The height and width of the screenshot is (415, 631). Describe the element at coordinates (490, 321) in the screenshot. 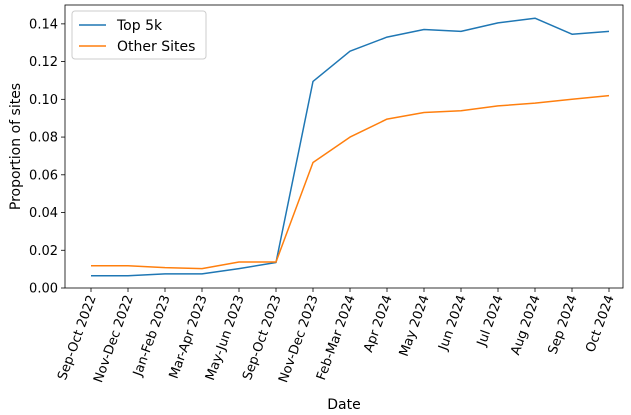

I see `x-tick-label: Jul 2024` at that location.